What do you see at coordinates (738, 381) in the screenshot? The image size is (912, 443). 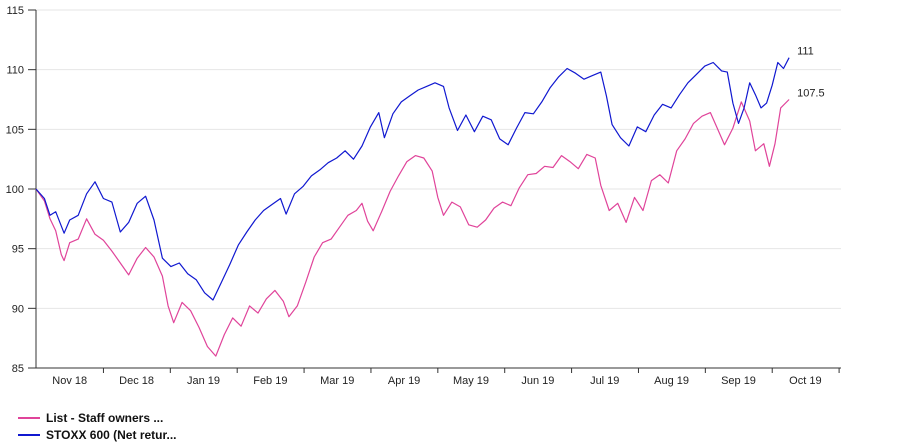 I see `x-tick-label-10: Sep 19` at bounding box center [738, 381].